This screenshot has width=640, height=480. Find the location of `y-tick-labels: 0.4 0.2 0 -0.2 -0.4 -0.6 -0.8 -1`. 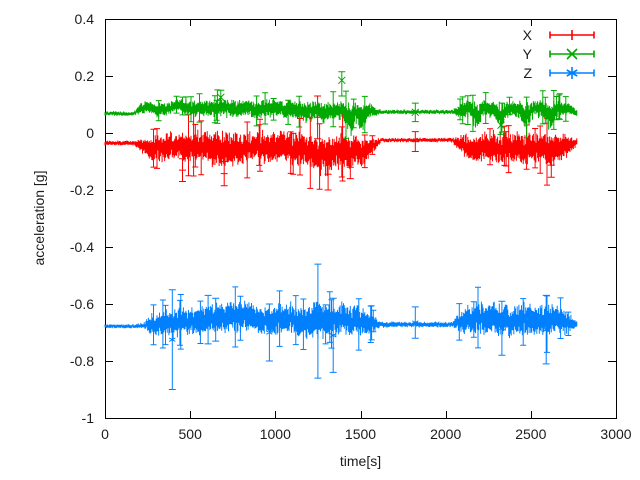

y-tick-labels: 0.4 0.2 0 -0.2 -0.4 -0.6 -0.8 -1 is located at coordinates (82, 218).